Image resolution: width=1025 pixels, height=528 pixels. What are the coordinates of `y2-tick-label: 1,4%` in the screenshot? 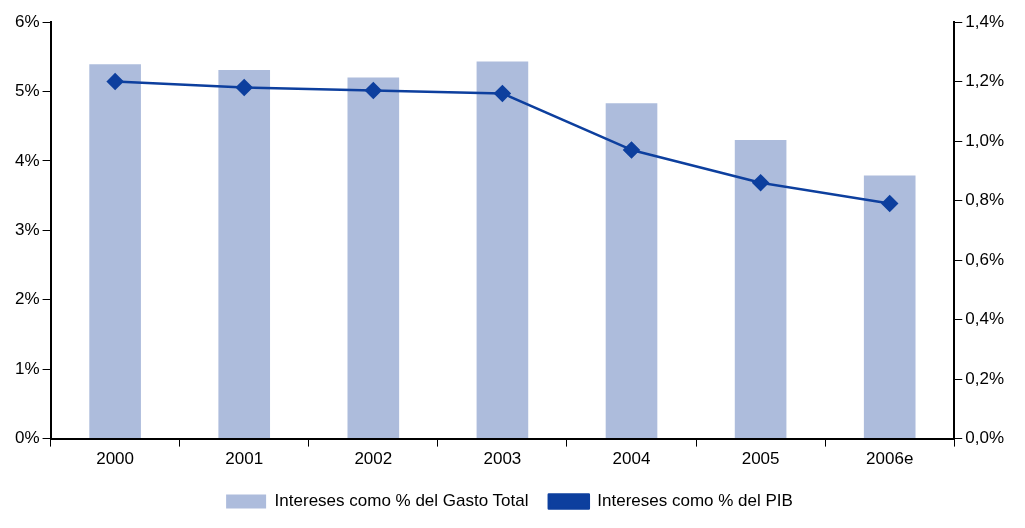 It's located at (984, 21).